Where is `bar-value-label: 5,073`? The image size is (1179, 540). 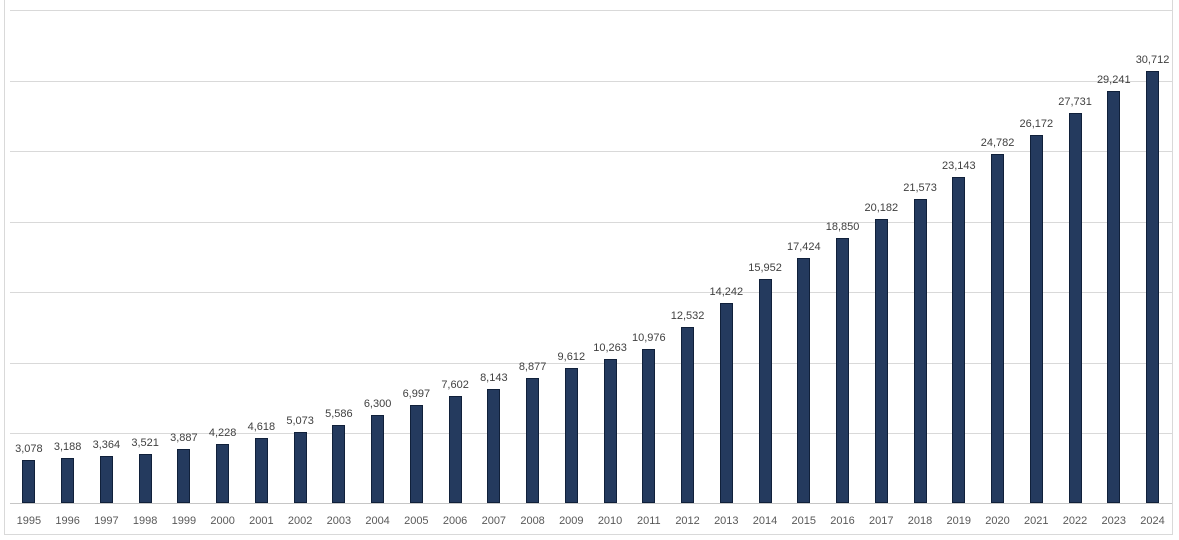
bar-value-label: 5,073 is located at coordinates (300, 420).